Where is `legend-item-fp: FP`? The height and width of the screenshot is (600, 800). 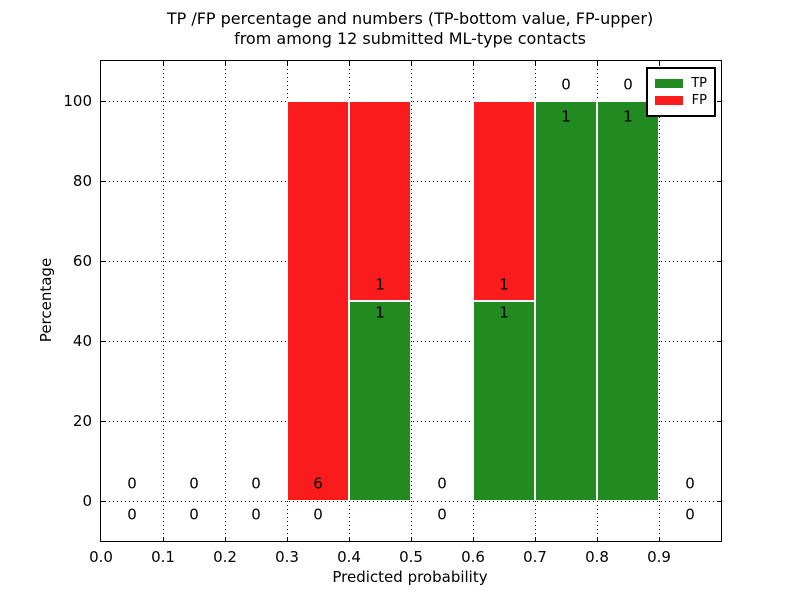
legend-item-fp: FP is located at coordinates (681, 100).